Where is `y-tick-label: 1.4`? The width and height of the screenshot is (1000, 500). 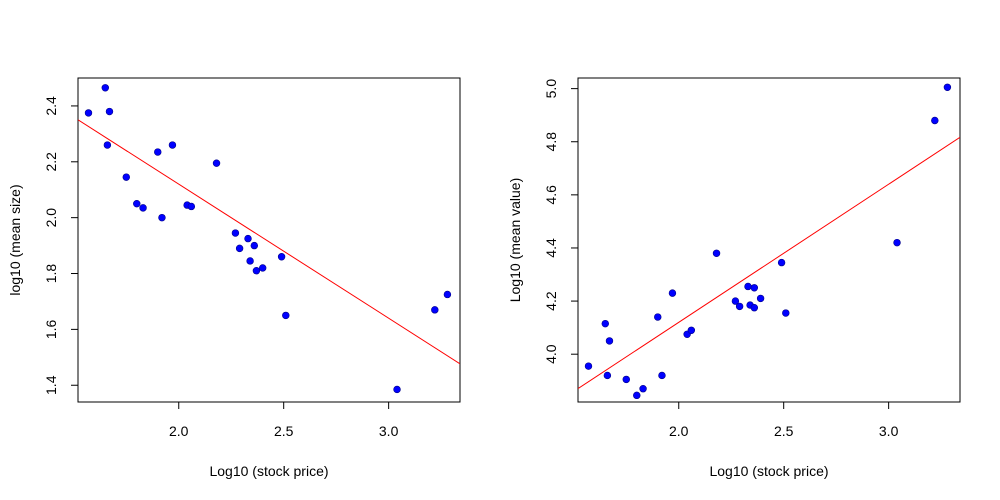 y-tick-label: 1.4 is located at coordinates (51, 385).